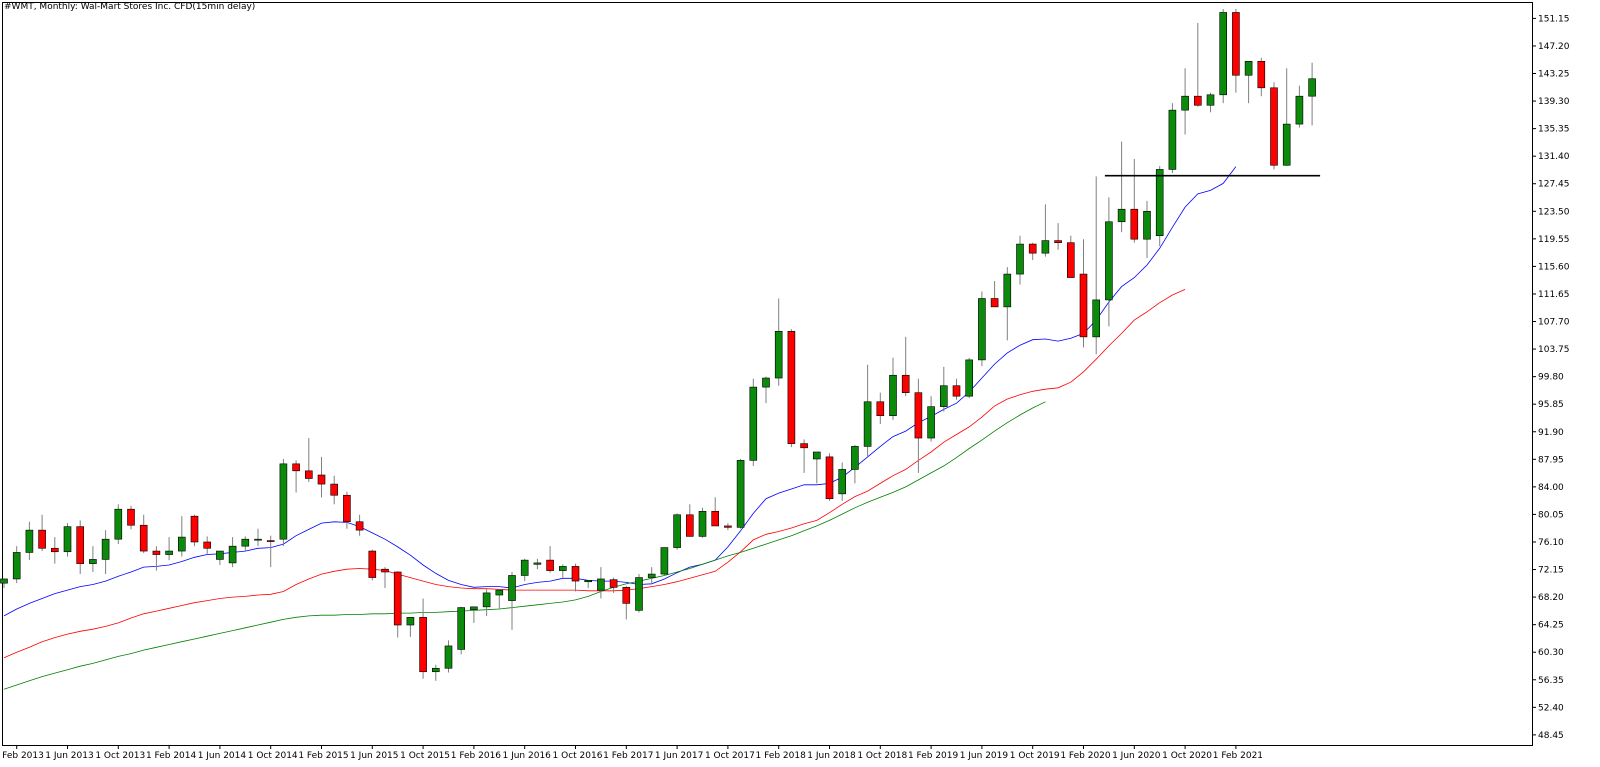 This screenshot has height=767, width=1600. What do you see at coordinates (1551, 515) in the screenshot?
I see `y-tick-label: 80.05` at bounding box center [1551, 515].